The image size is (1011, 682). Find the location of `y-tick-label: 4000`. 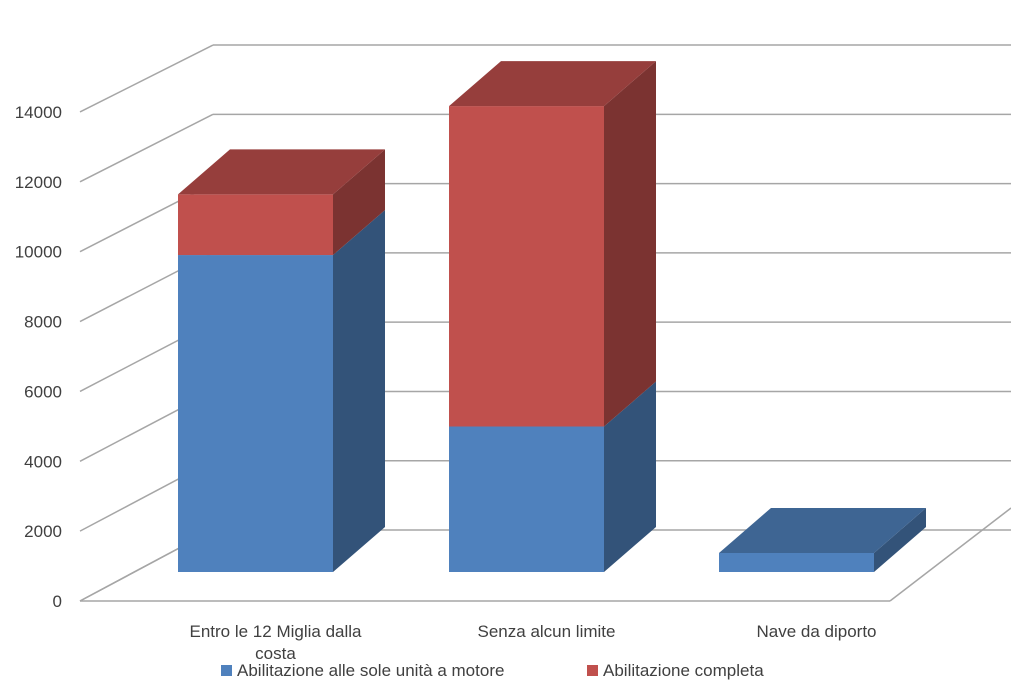

y-tick-label: 4000 is located at coordinates (43, 461).